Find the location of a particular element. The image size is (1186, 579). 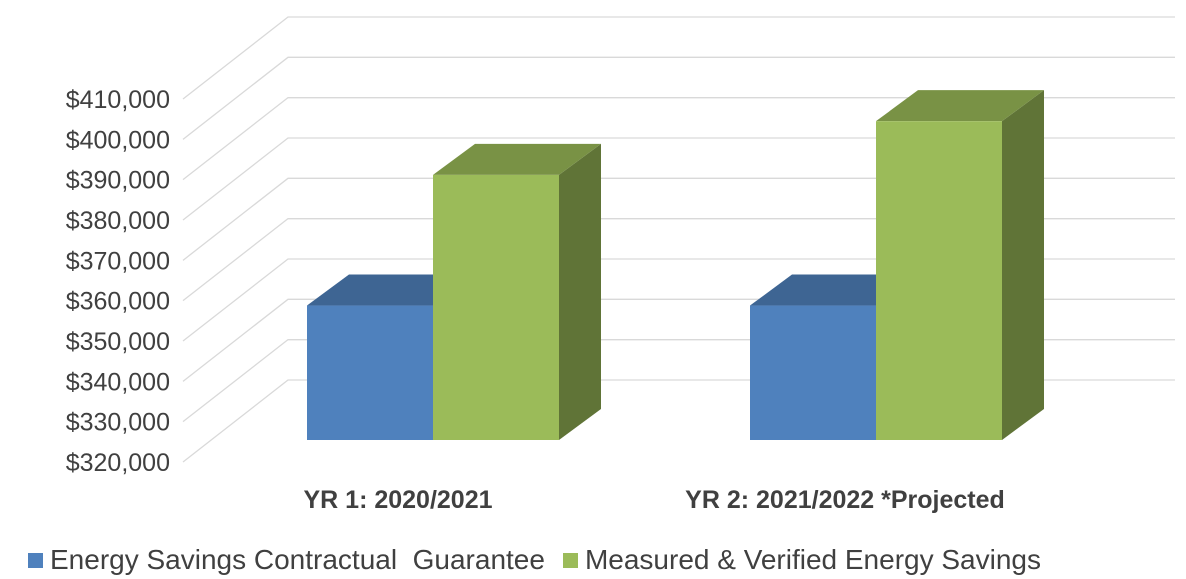

y-tick-label: $350,000 is located at coordinates (118, 342).